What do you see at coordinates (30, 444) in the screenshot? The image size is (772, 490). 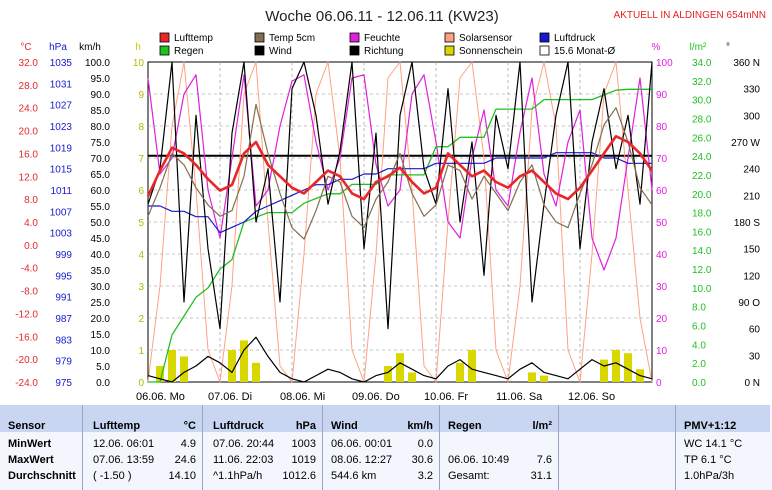 I see `row-min: MinWert` at bounding box center [30, 444].